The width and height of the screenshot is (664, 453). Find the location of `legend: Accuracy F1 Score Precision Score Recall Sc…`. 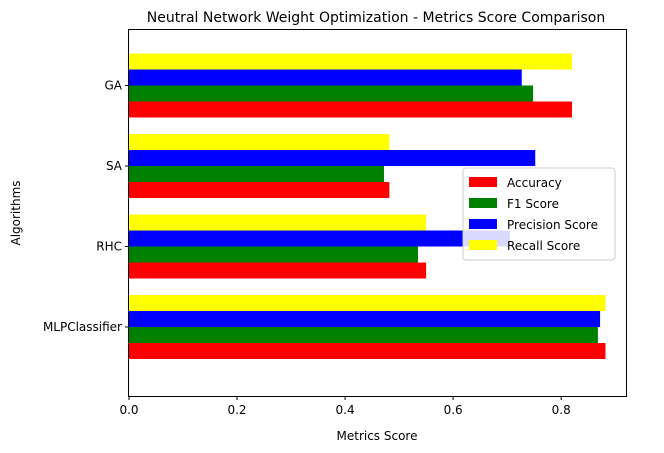

legend: Accuracy F1 Score Precision Score Recall Sc… is located at coordinates (539, 214).